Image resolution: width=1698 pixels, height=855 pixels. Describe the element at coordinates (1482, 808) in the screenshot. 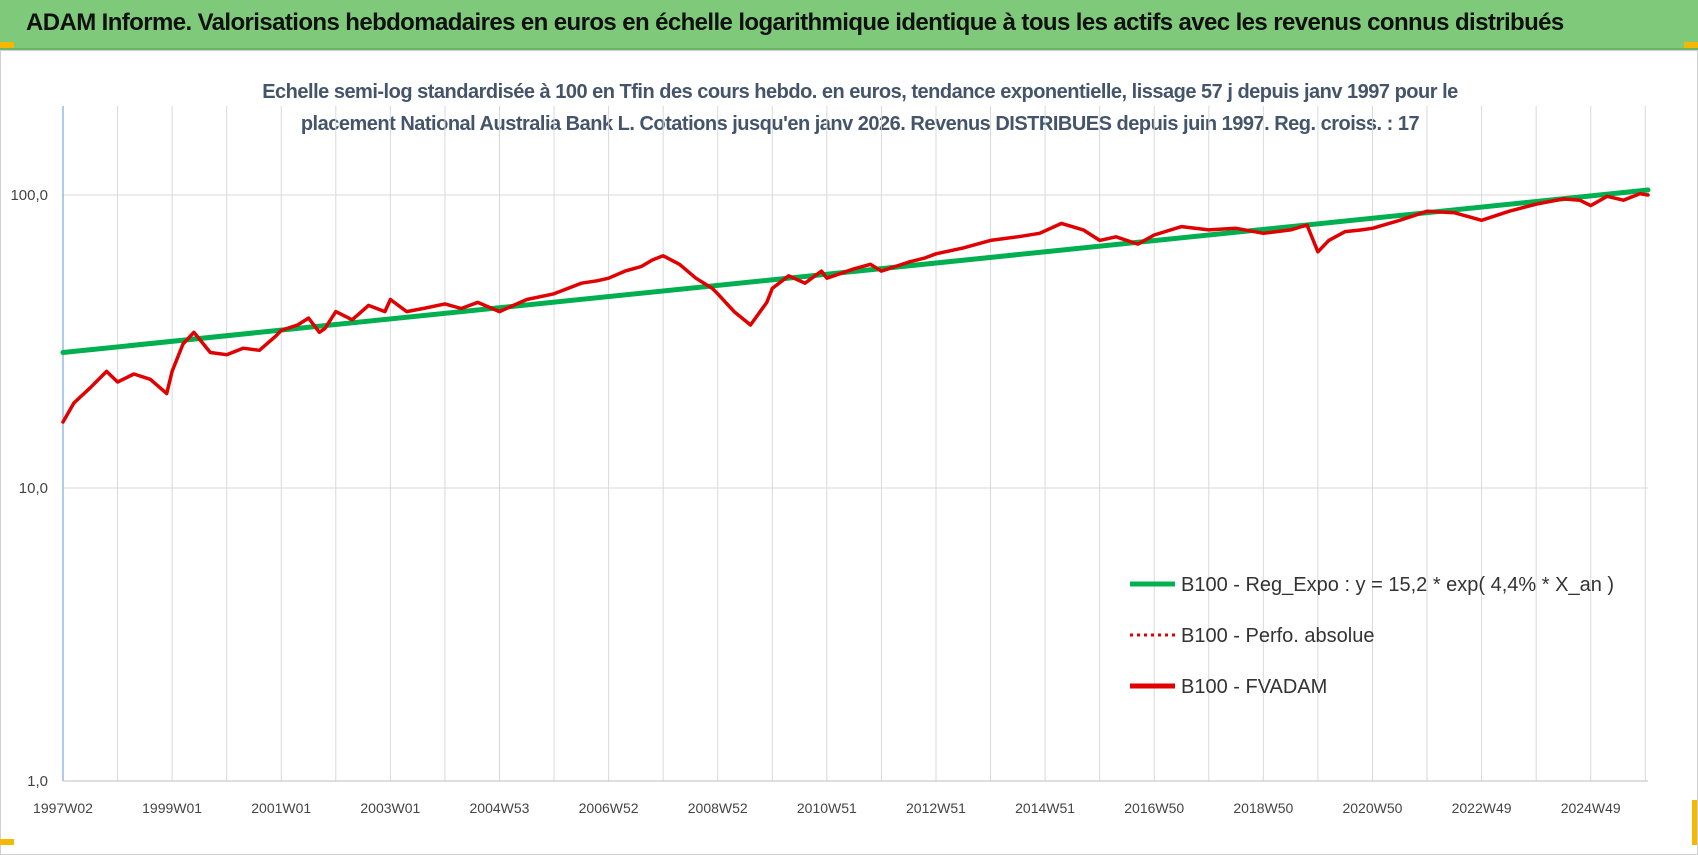

I see `x-tick-label: 2022W49` at that location.